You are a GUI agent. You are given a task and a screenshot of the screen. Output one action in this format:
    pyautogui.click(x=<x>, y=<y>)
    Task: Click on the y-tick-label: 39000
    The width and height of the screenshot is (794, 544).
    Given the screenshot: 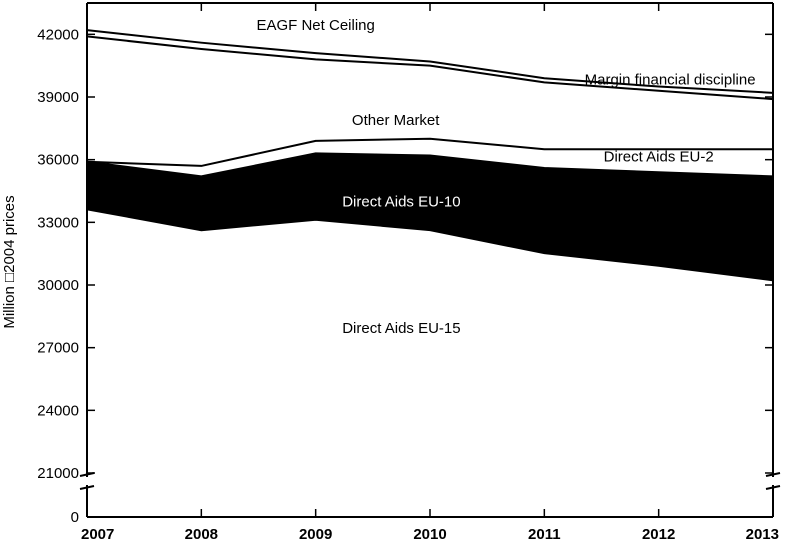 What is the action you would take?
    pyautogui.click(x=58, y=97)
    